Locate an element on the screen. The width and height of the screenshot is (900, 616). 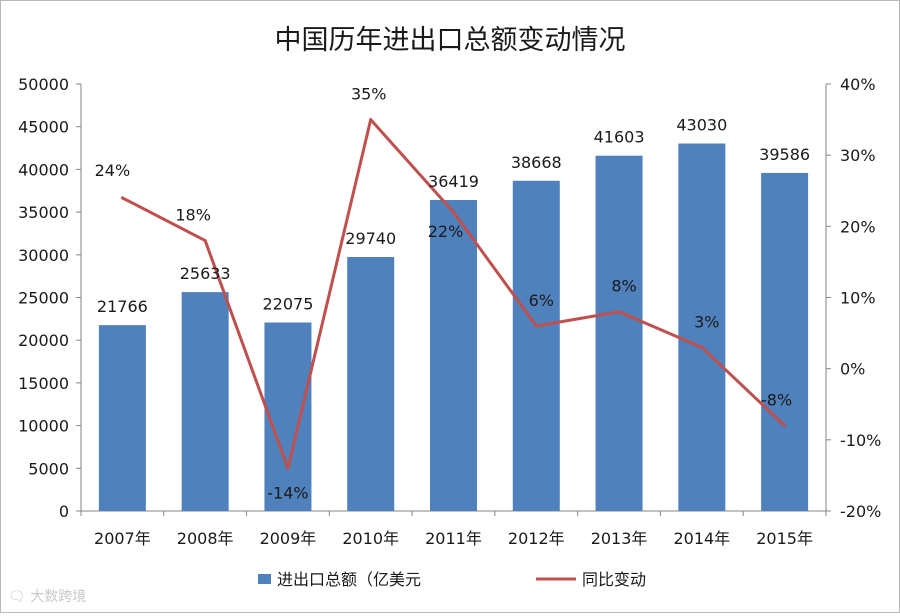
bar-data-label: 29740 is located at coordinates (370, 238).